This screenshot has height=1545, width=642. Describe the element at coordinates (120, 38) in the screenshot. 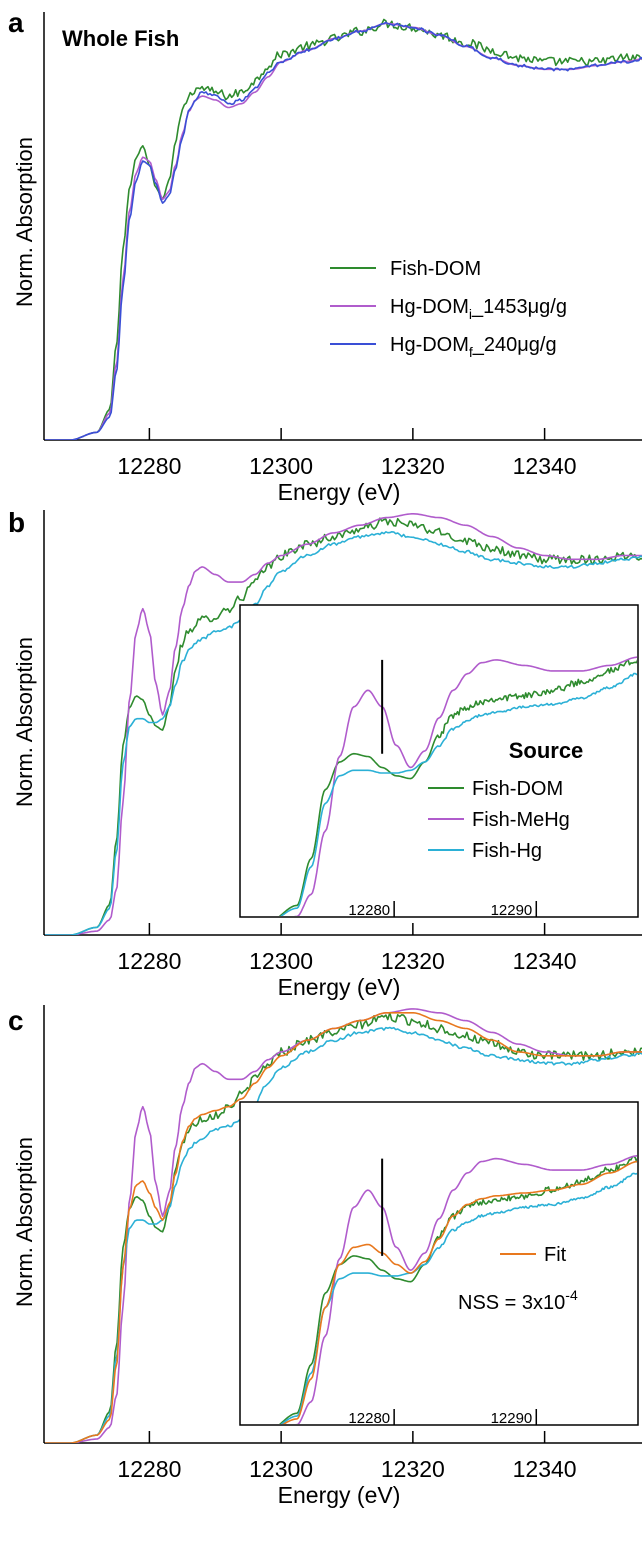

I see `panel-annotation: Whole Fish` at that location.